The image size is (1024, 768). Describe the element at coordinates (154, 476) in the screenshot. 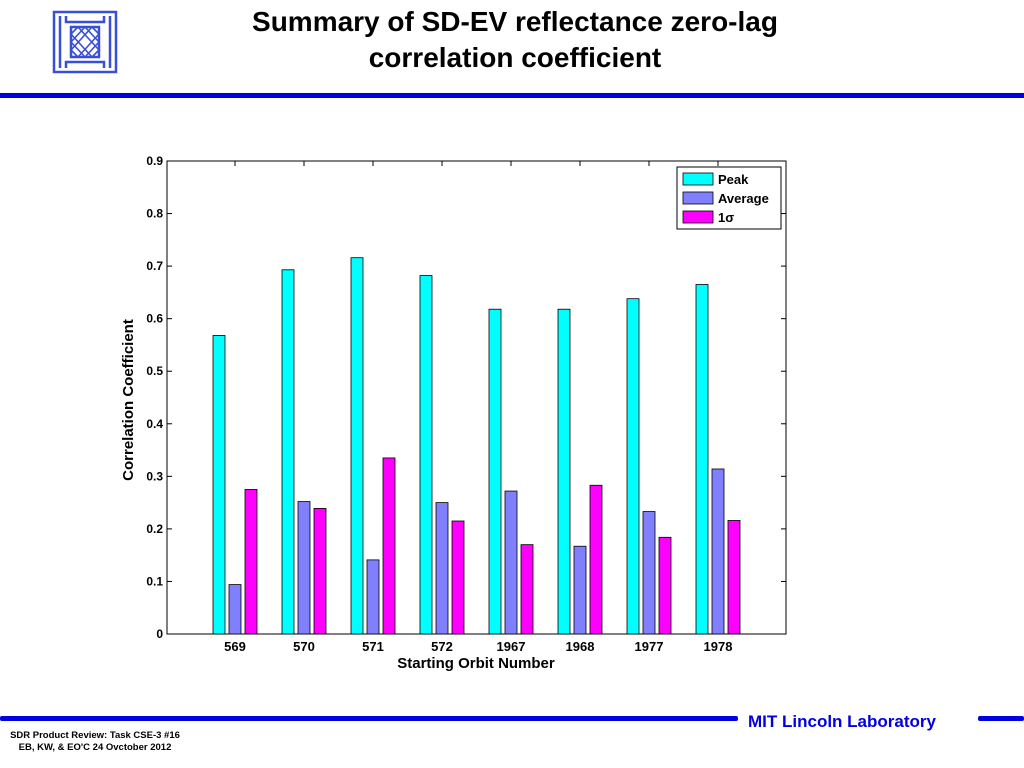

I see `y-tick-label: 0.3` at that location.